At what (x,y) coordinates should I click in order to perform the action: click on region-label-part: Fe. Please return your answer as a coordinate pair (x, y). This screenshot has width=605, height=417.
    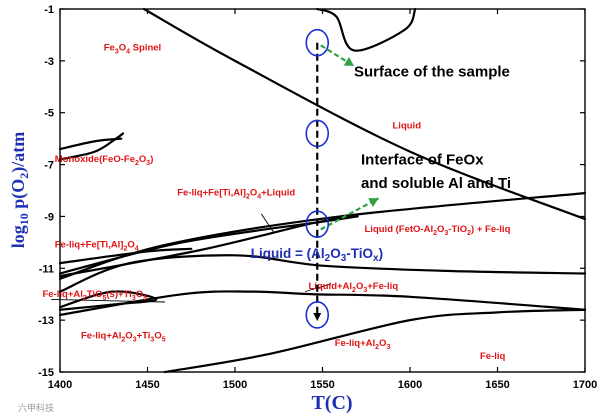
    Looking at the image, I should click on (109, 47).